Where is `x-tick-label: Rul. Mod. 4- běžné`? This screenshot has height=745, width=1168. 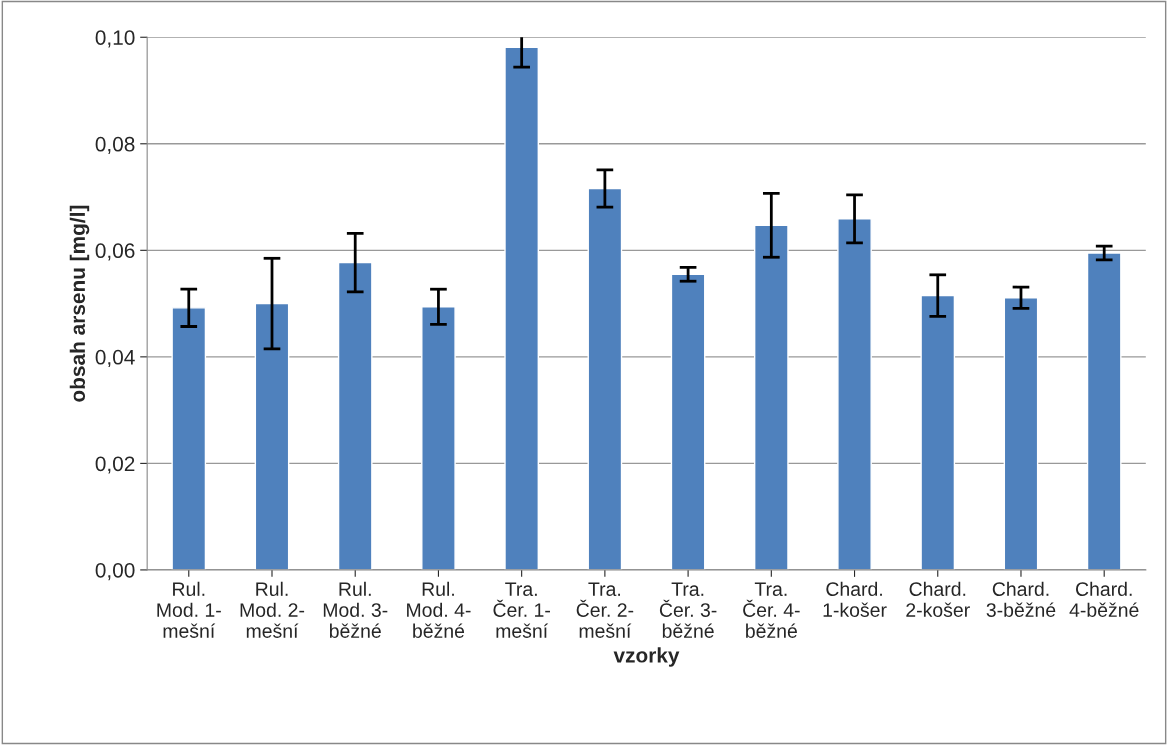 x-tick-label: Rul. Mod. 4- běžné is located at coordinates (439, 609).